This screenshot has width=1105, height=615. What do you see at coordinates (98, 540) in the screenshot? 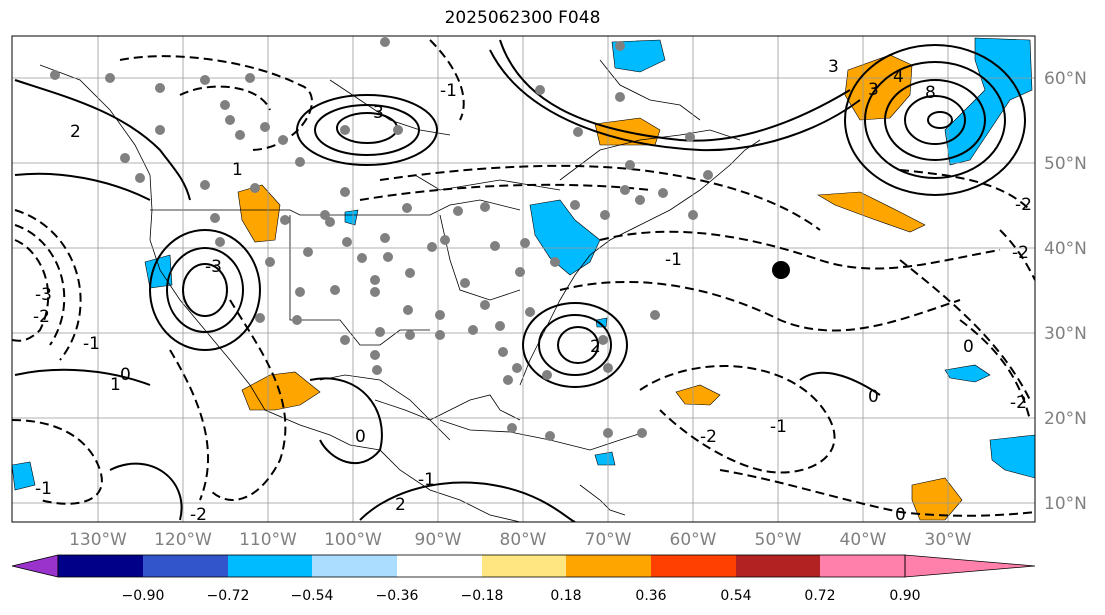
I see `lon-label: 130°W` at bounding box center [98, 540].